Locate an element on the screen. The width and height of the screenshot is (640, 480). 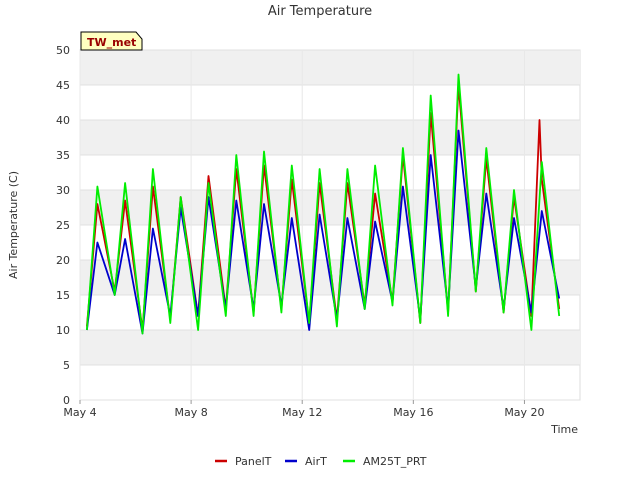
y-tick-label: 10 is located at coordinates (63, 330).